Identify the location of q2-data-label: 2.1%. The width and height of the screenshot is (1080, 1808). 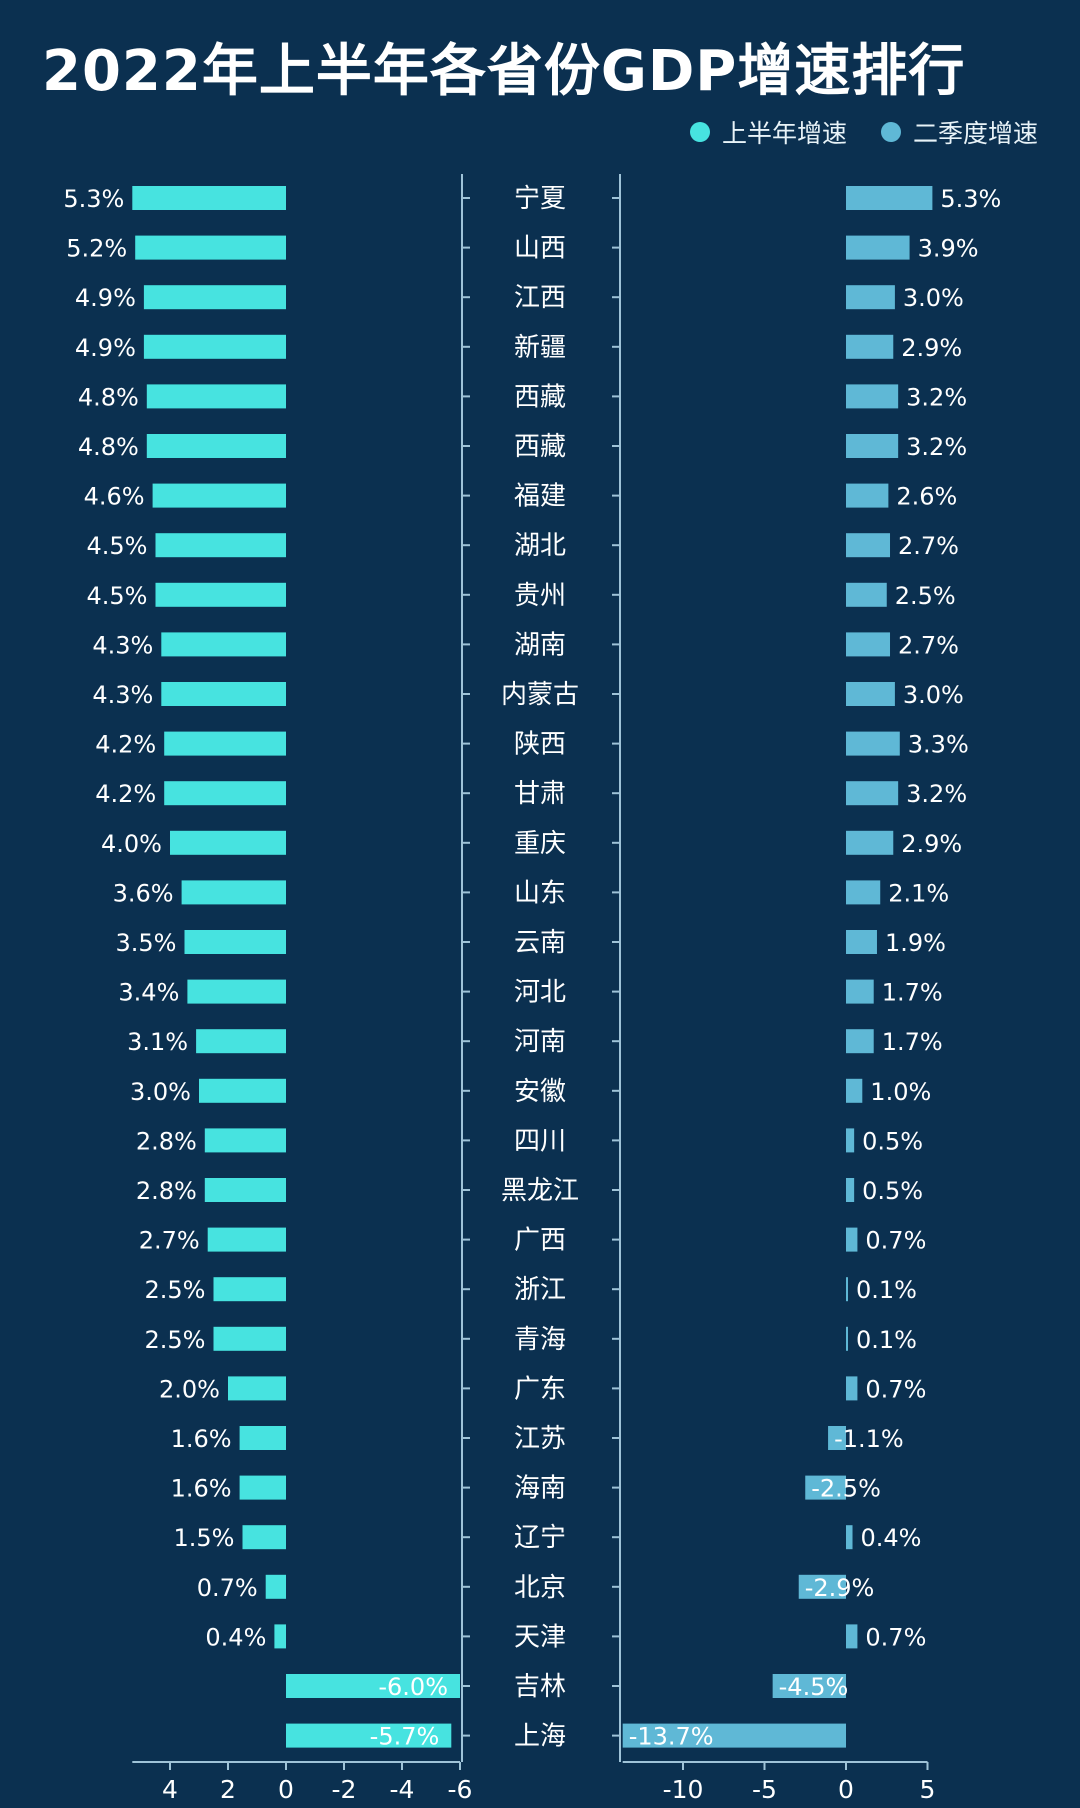
(918, 893).